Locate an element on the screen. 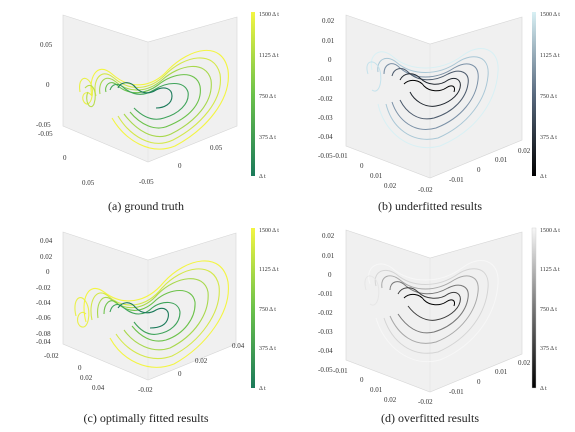  y-ticks: -0.05 0 0.05 is located at coordinates (66, 158).